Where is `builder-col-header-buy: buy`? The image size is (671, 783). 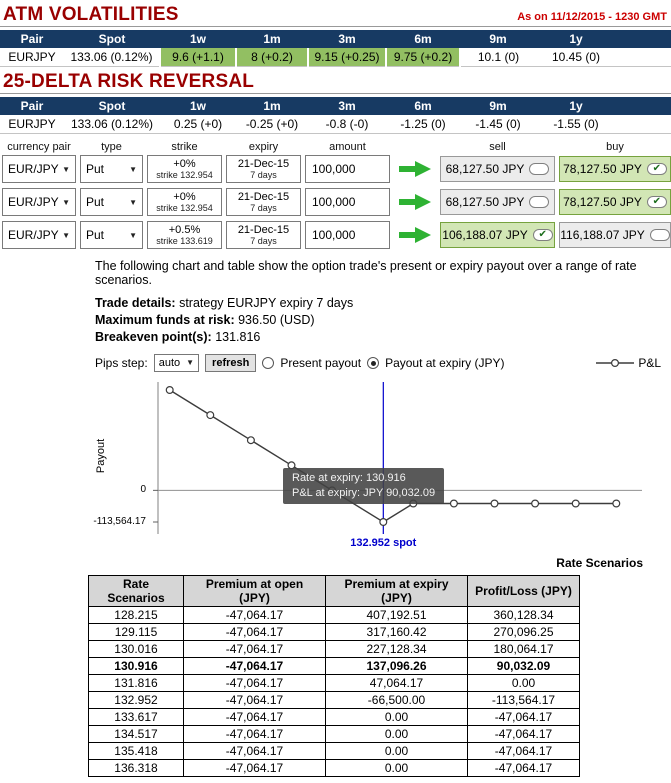 builder-col-header-buy: buy is located at coordinates (615, 147).